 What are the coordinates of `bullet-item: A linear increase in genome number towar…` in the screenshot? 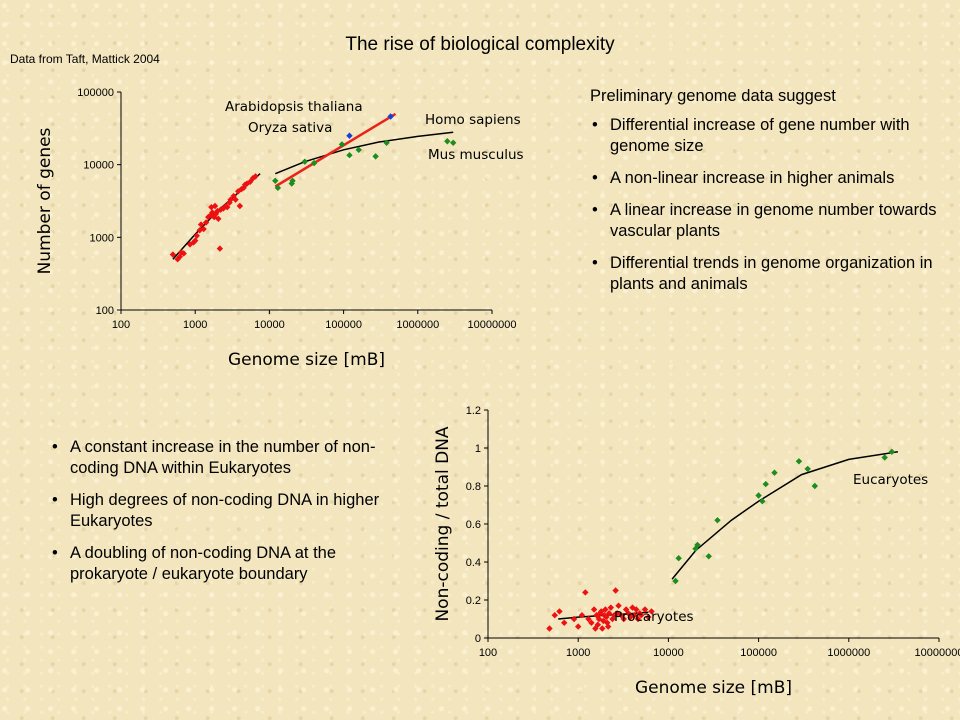 It's located at (770, 221).